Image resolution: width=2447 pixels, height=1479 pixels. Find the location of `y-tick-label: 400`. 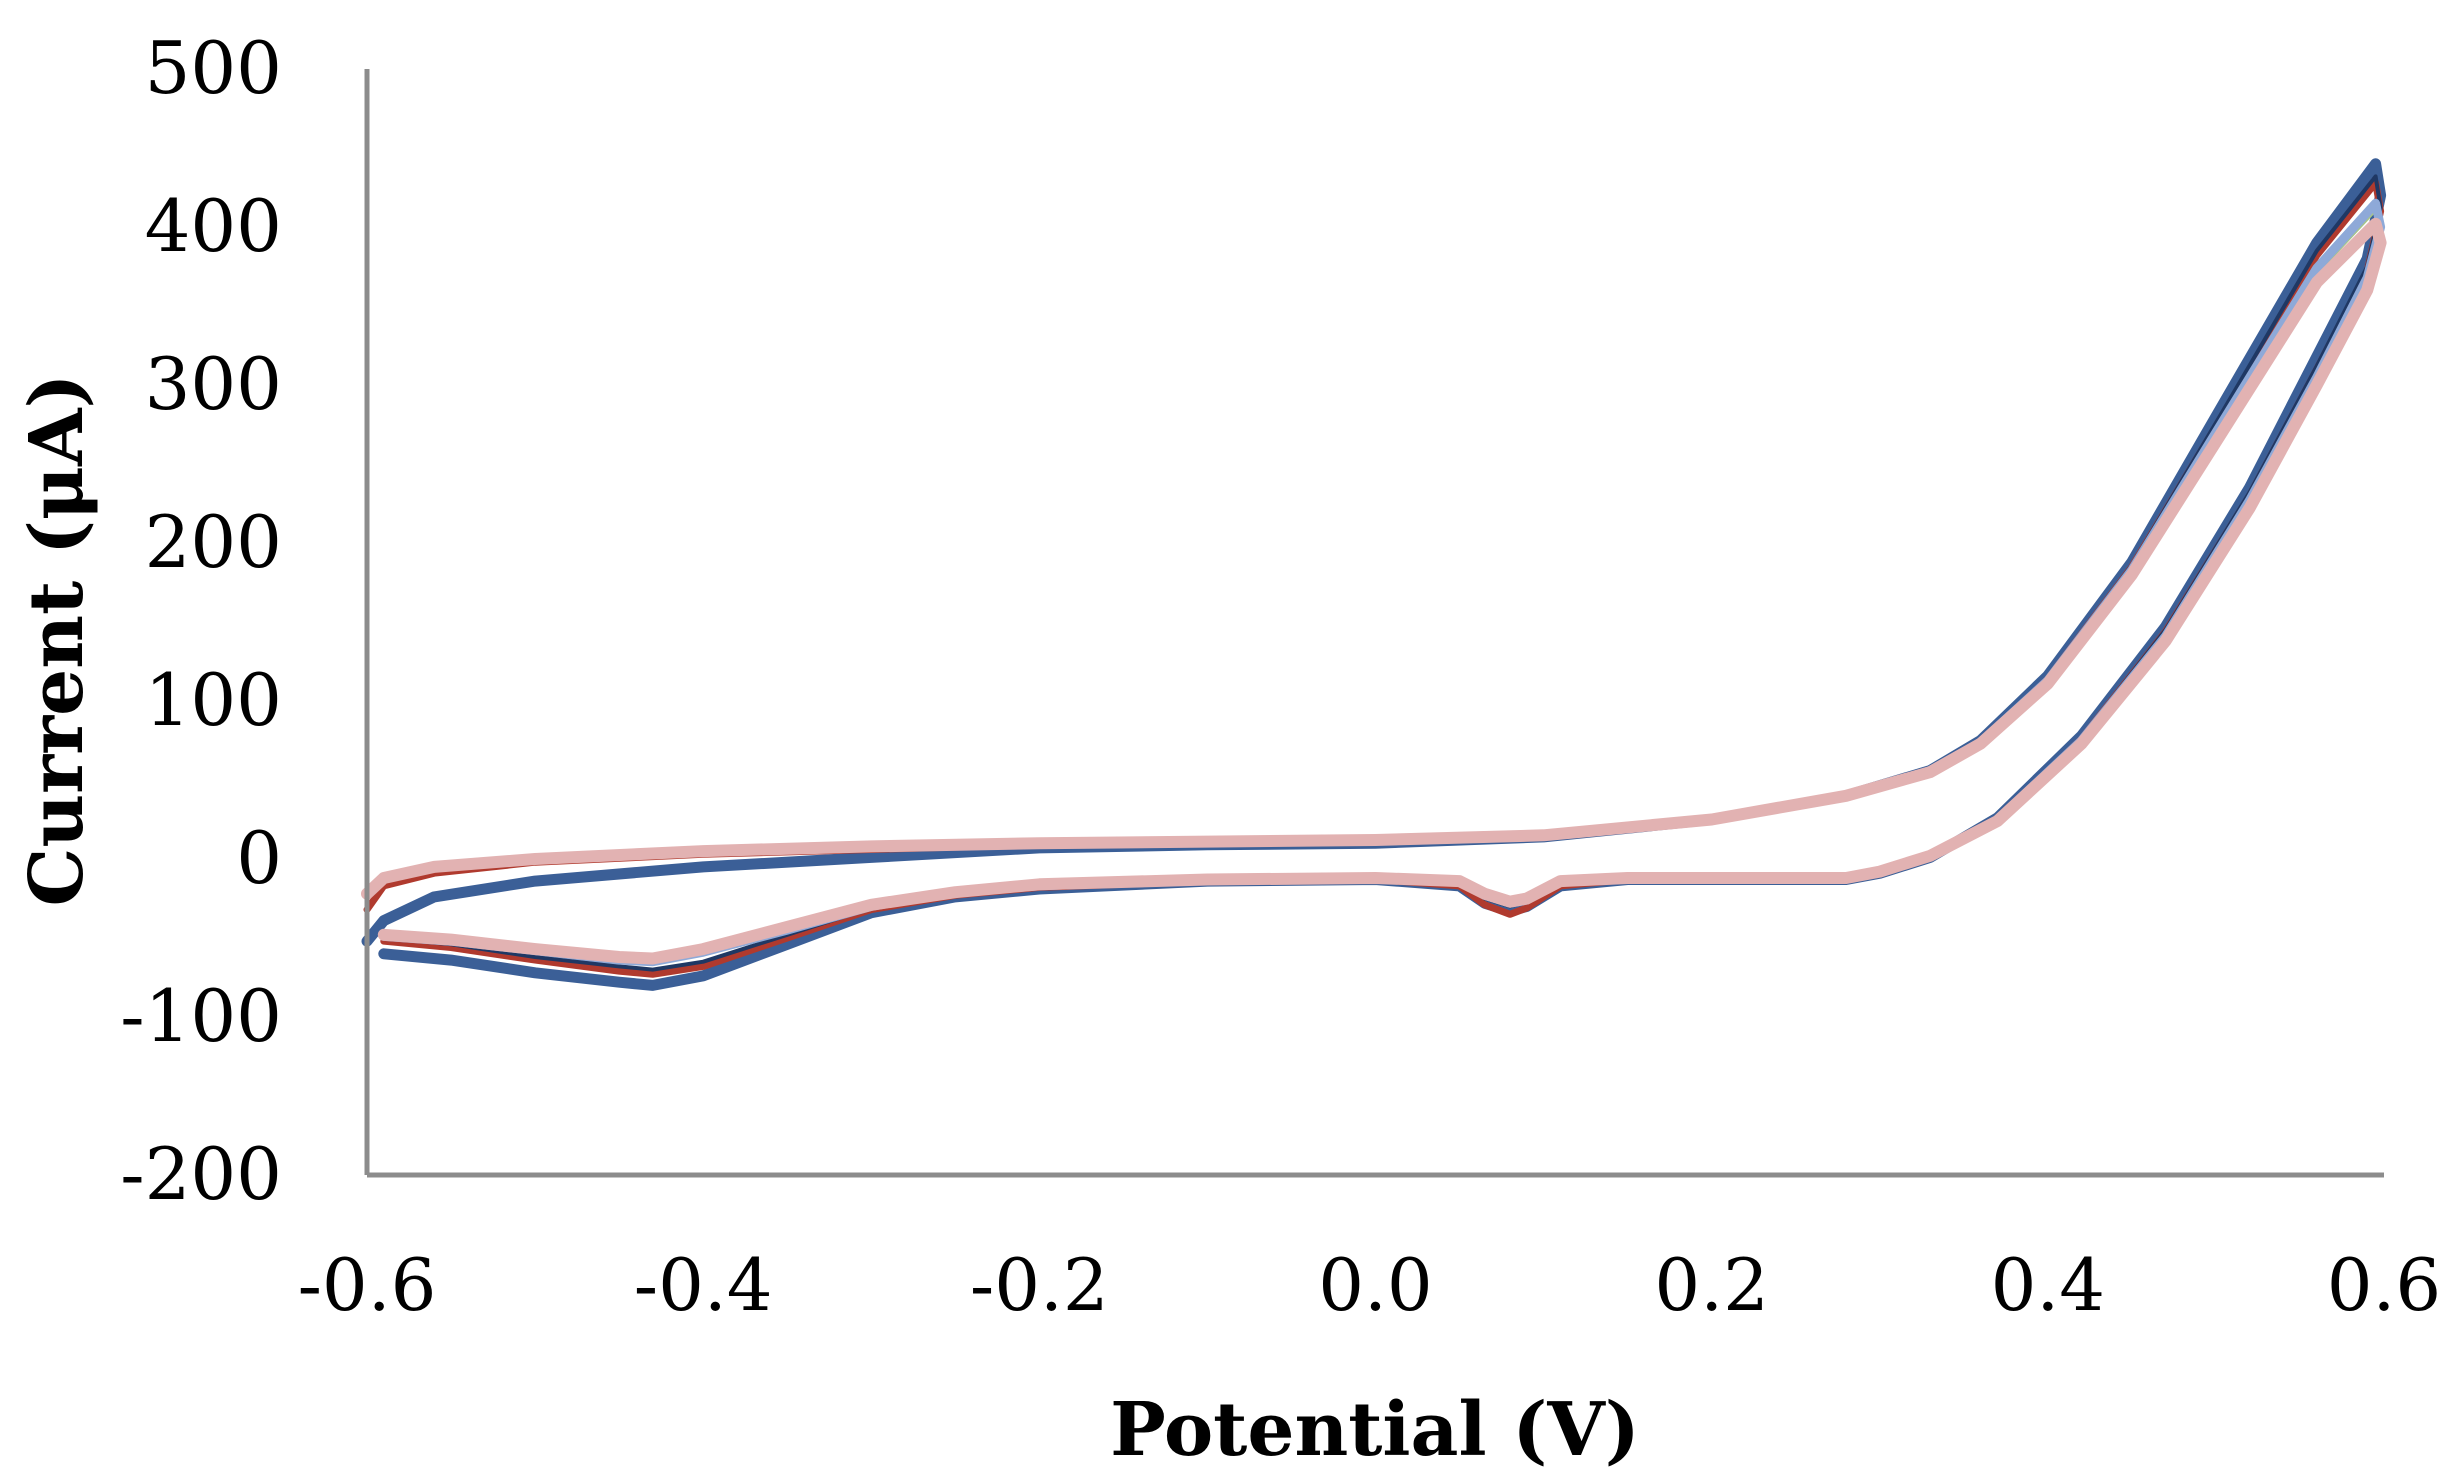

y-tick-label: 400 is located at coordinates (213, 226).